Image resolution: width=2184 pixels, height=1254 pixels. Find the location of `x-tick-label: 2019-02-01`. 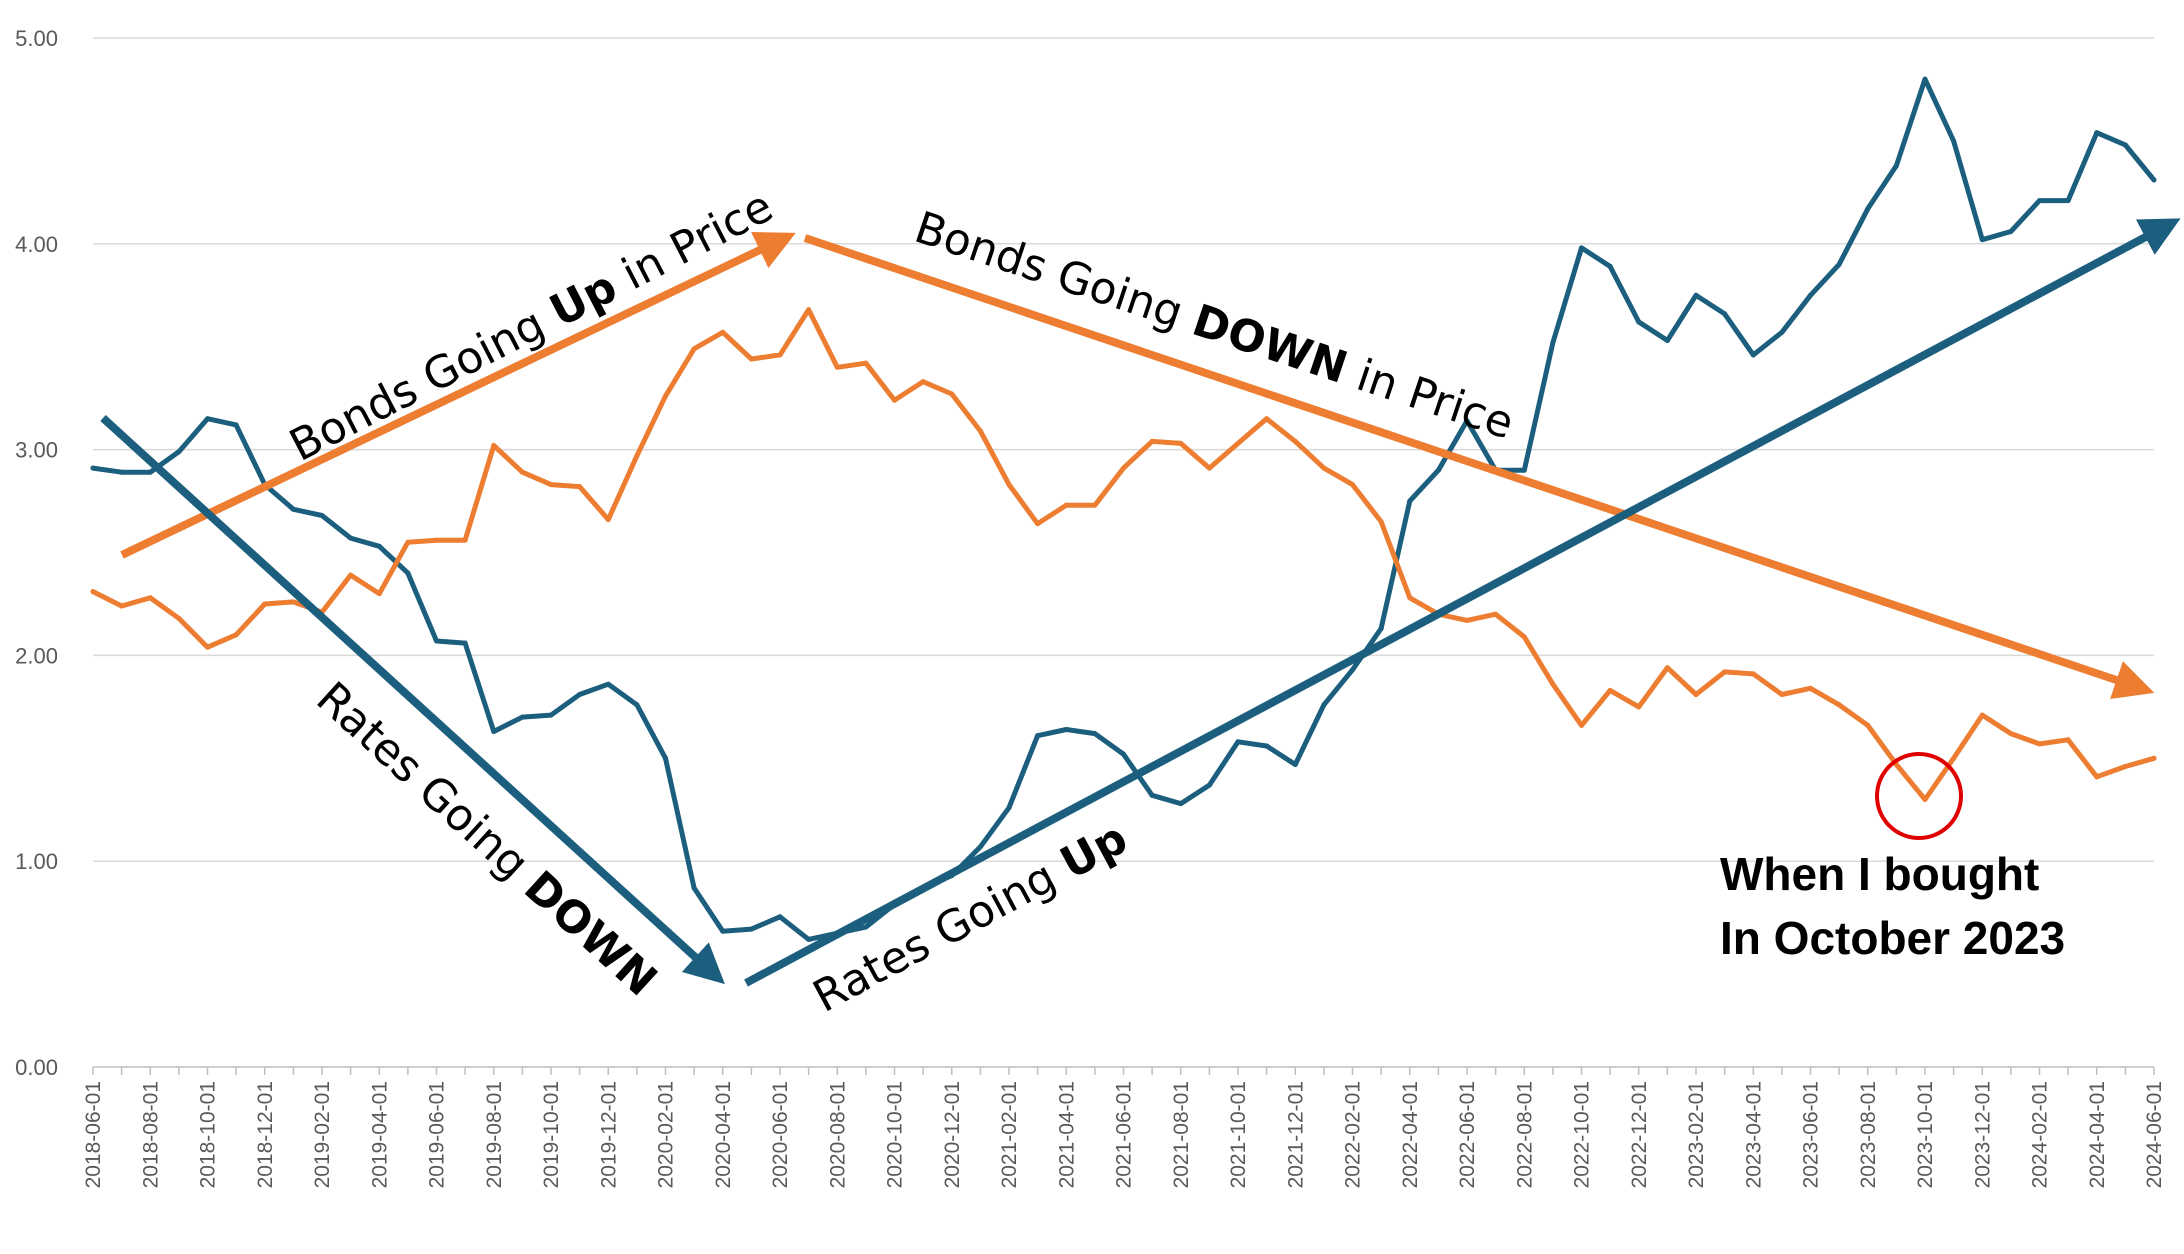

x-tick-label: 2019-02-01 is located at coordinates (322, 1134).